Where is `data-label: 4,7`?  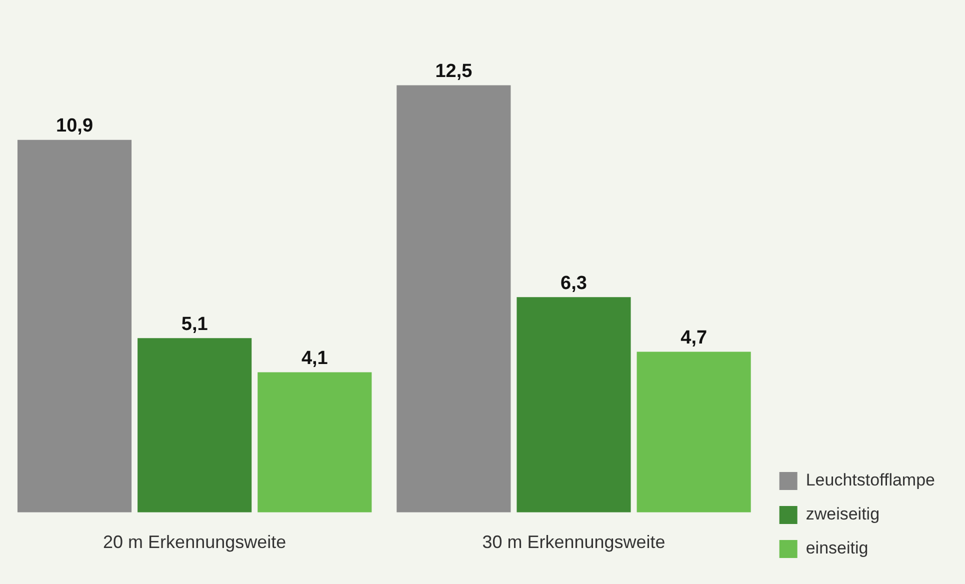 data-label: 4,7 is located at coordinates (694, 338).